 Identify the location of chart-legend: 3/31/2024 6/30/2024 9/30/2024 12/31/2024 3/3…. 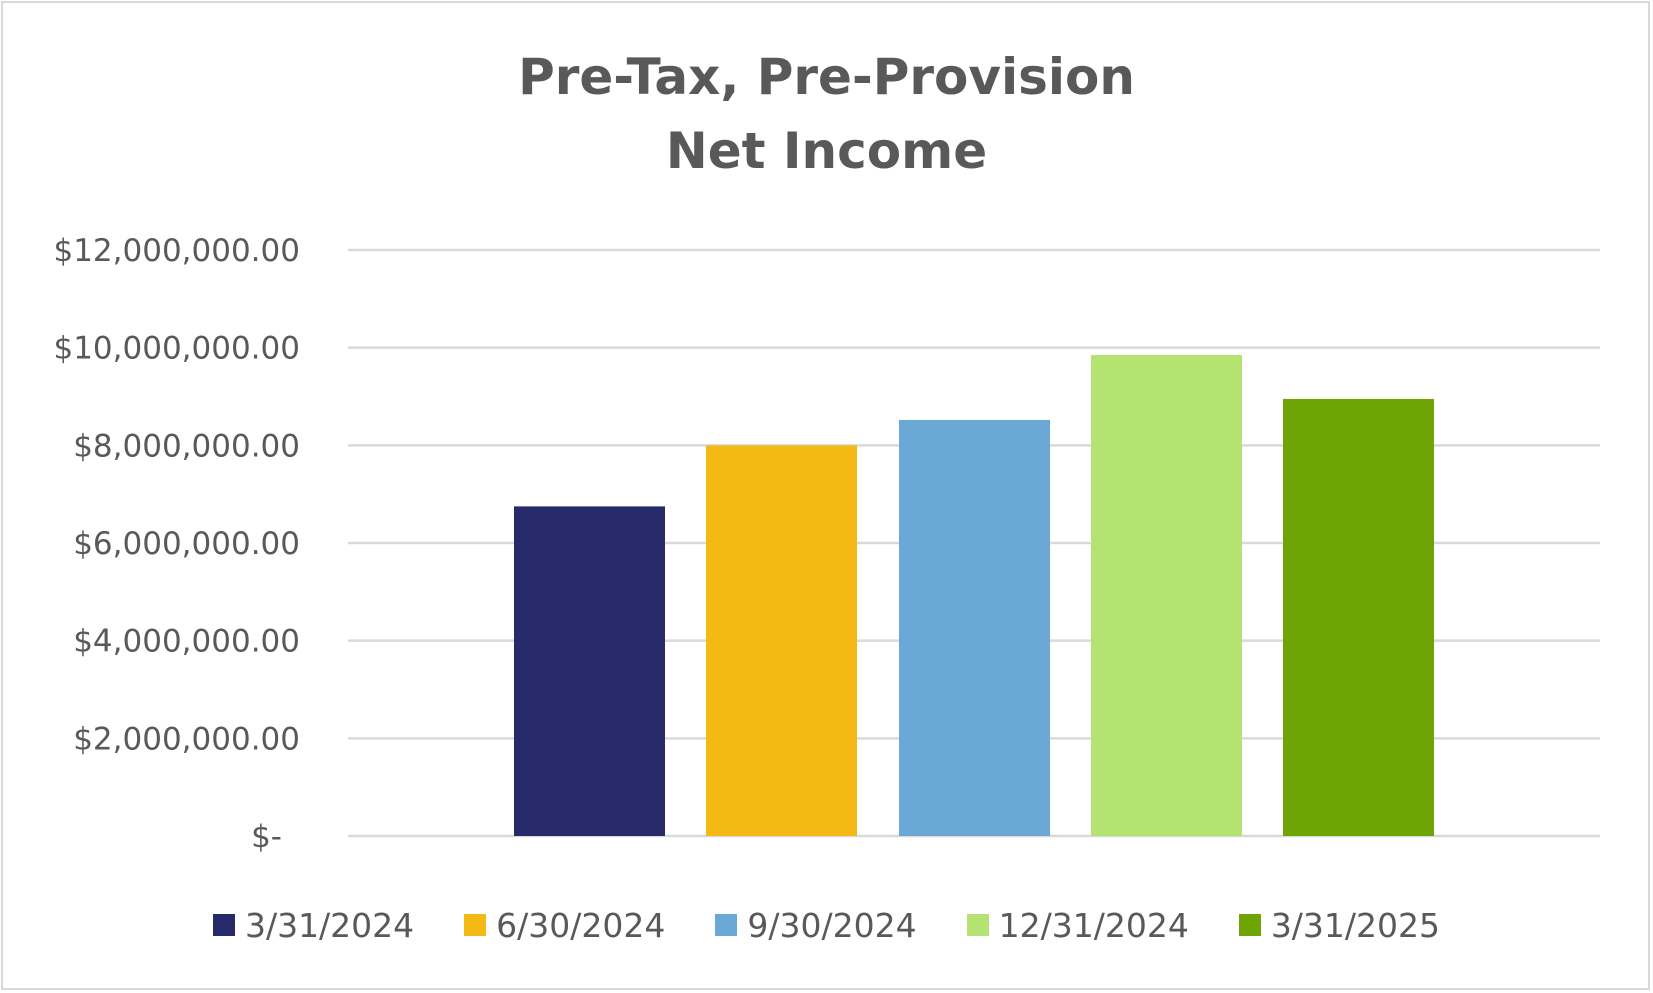
(826, 925).